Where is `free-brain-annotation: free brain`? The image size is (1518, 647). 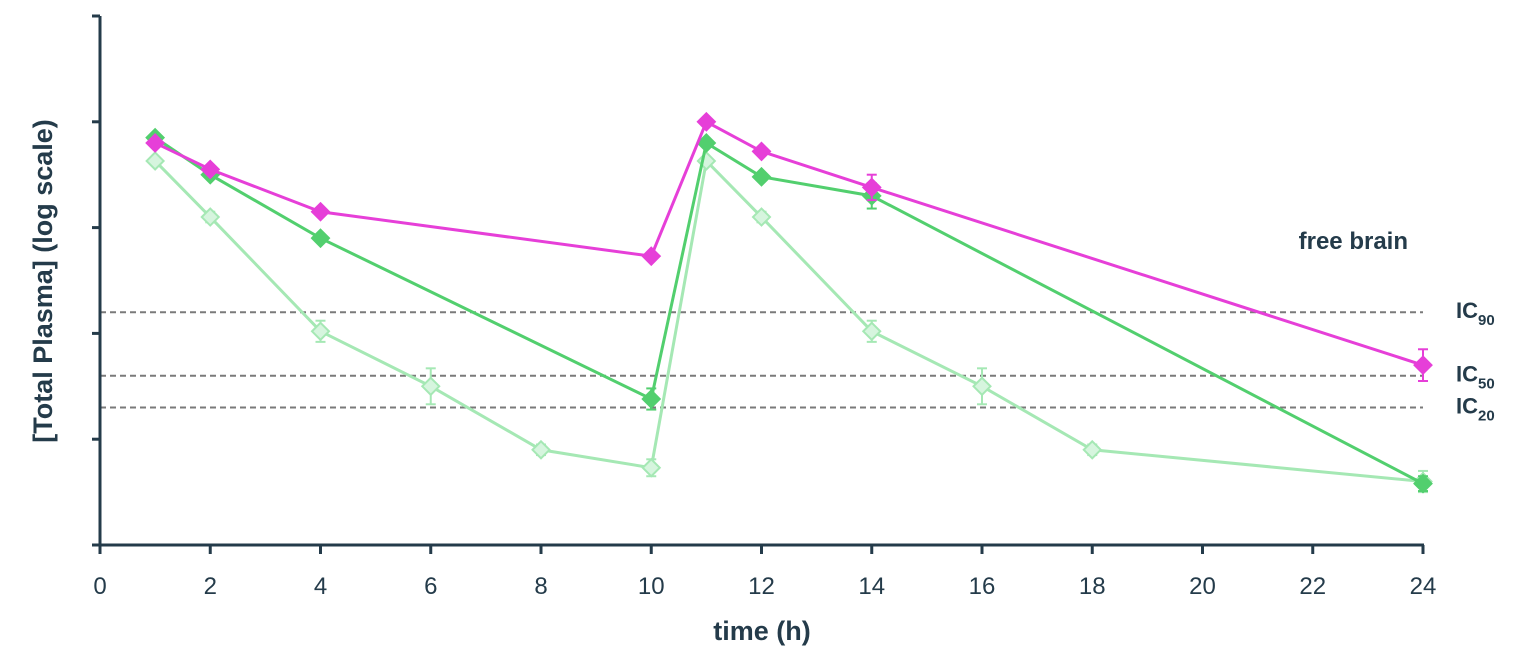
free-brain-annotation: free brain is located at coordinates (1353, 241).